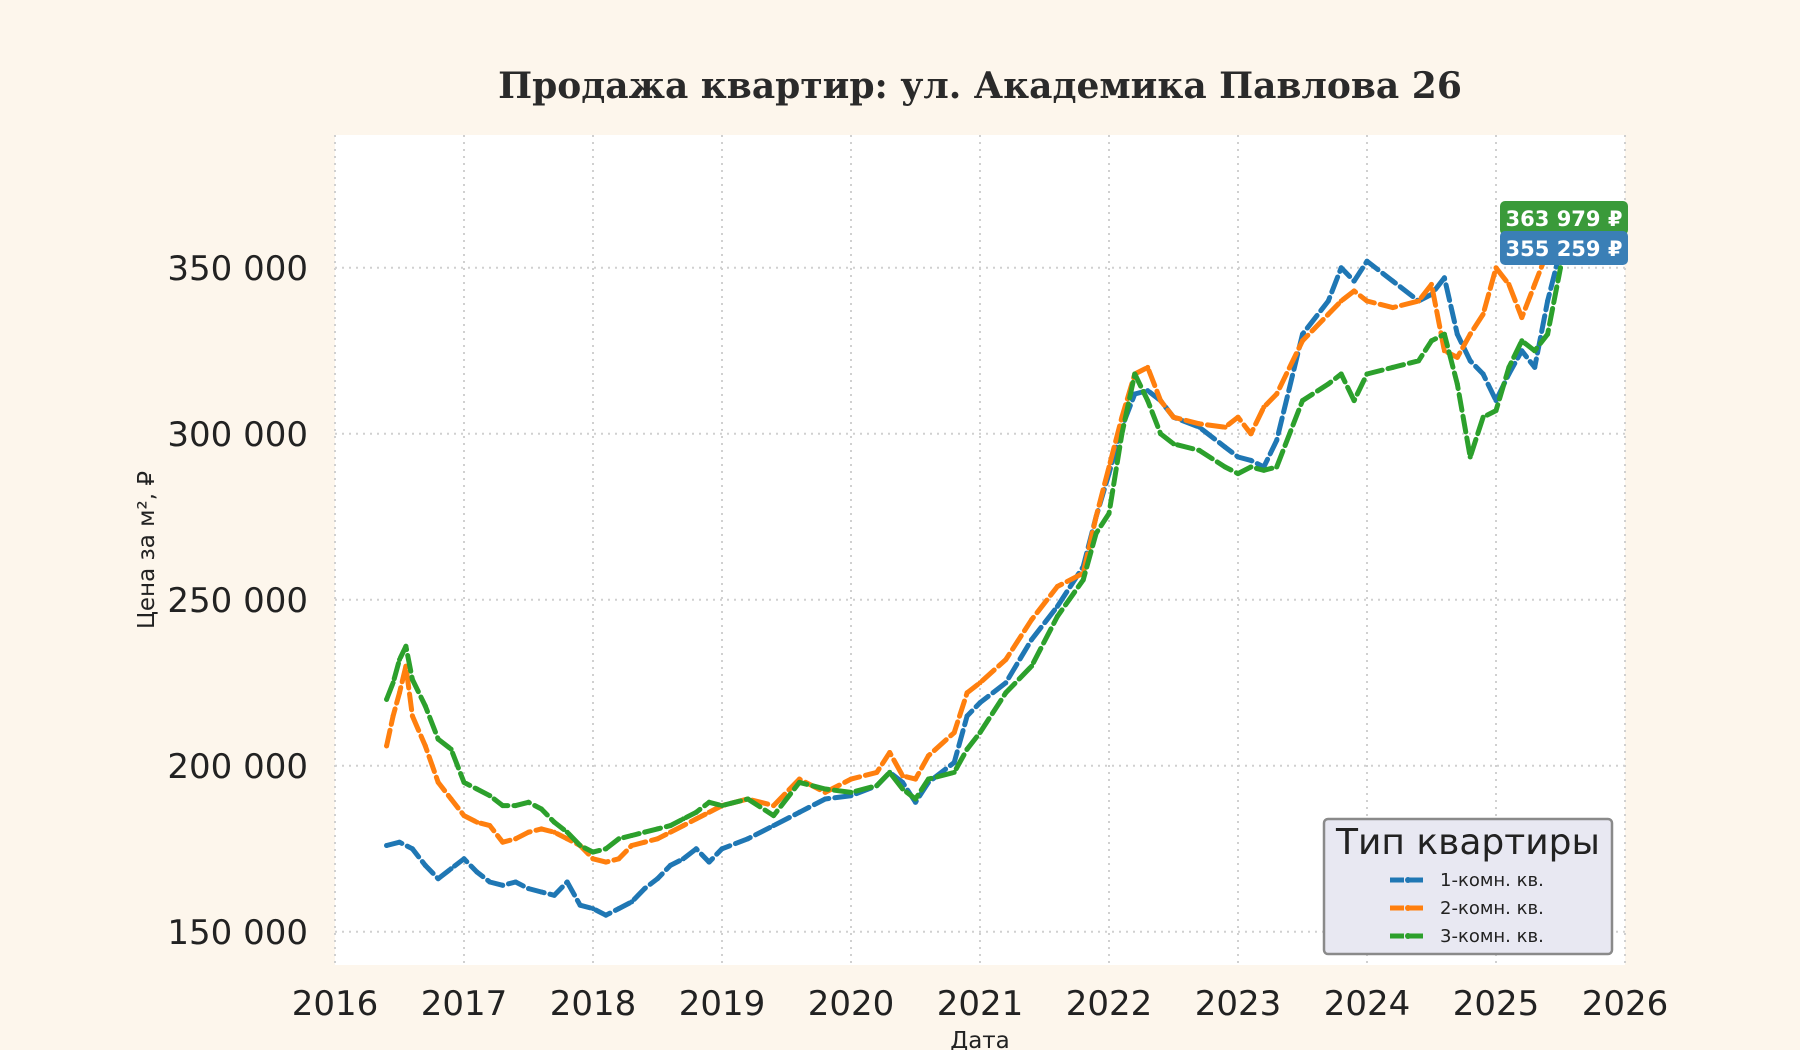 The image size is (1800, 1050). Describe the element at coordinates (1467, 842) in the screenshot. I see `legend-title: Тип квартиры` at that location.